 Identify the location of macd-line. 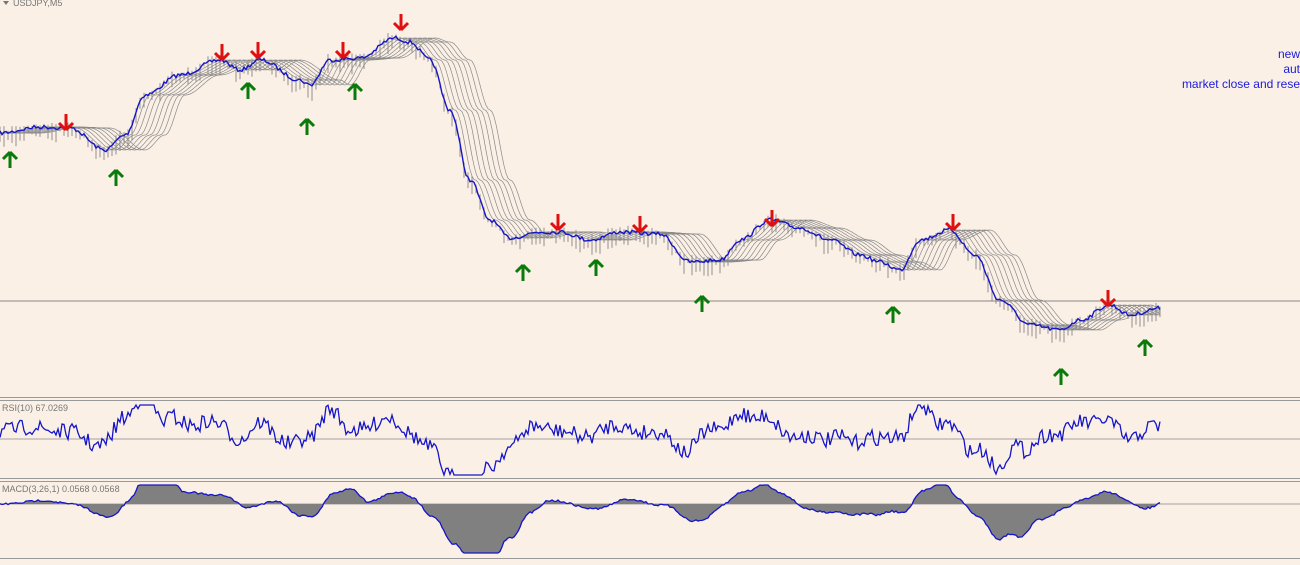
(580, 519).